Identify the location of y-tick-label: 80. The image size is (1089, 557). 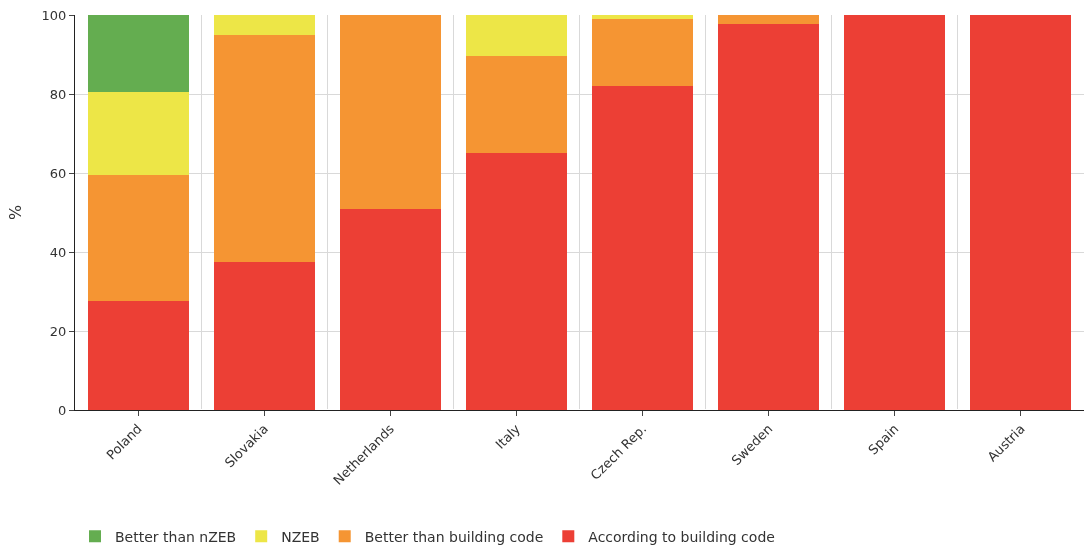
(58, 94).